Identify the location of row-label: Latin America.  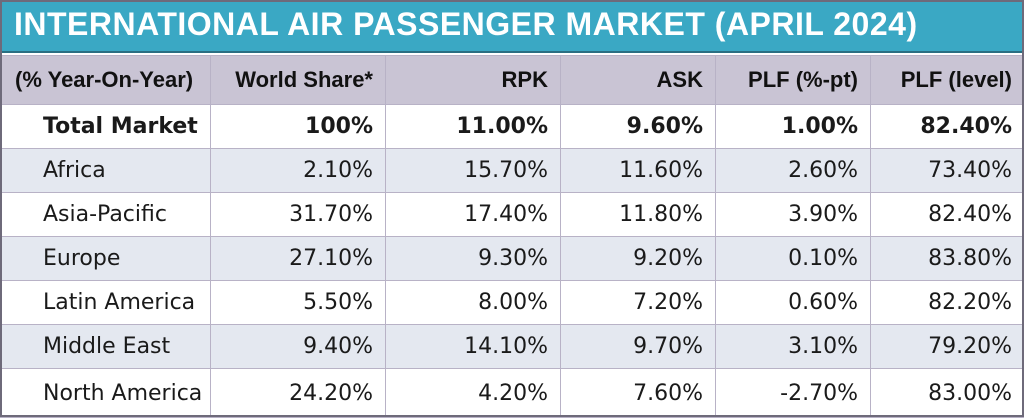
(106, 303).